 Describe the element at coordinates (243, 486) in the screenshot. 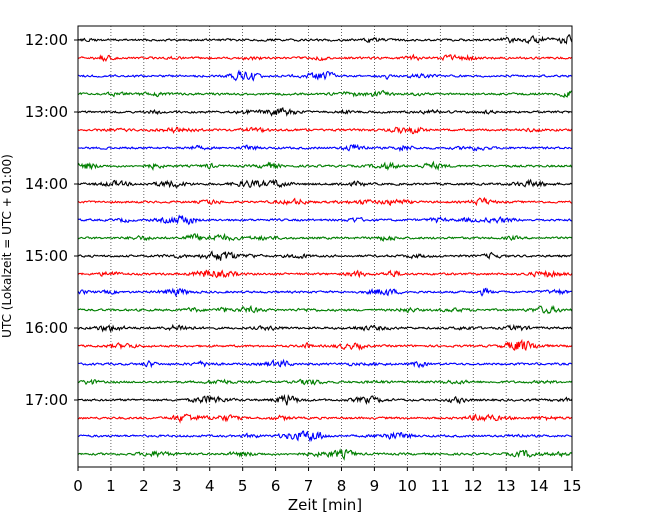

I see `x-tick-label: 5` at that location.